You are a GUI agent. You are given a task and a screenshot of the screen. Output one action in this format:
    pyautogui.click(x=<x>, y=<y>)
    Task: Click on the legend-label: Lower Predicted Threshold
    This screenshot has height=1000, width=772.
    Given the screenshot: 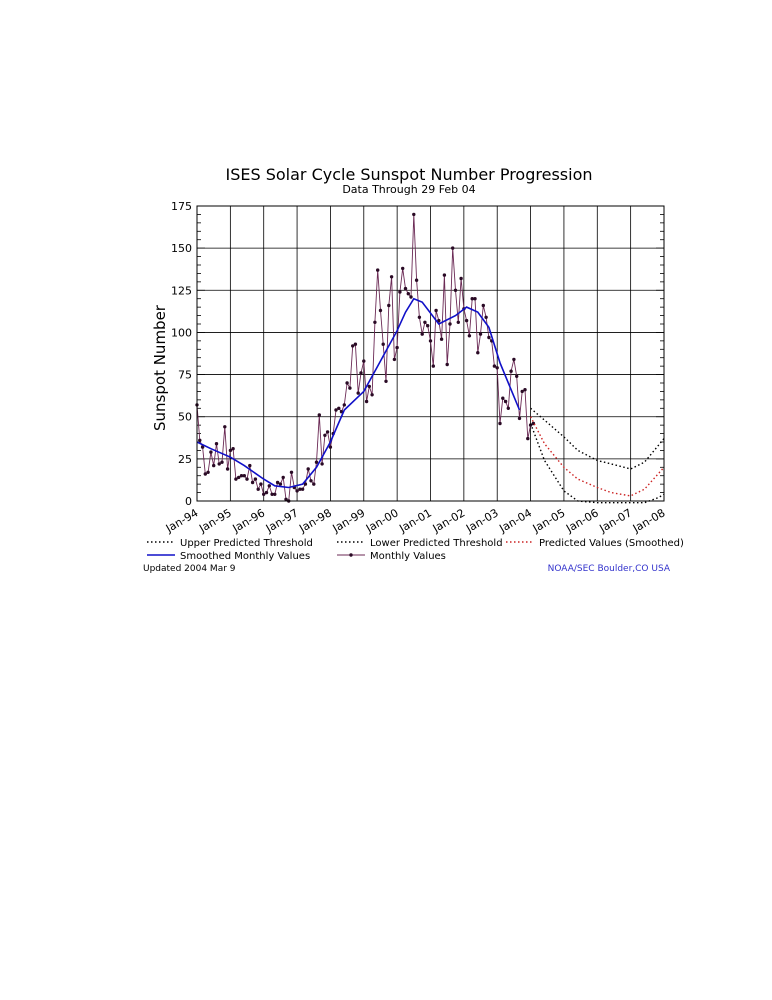 What is the action you would take?
    pyautogui.click(x=436, y=543)
    